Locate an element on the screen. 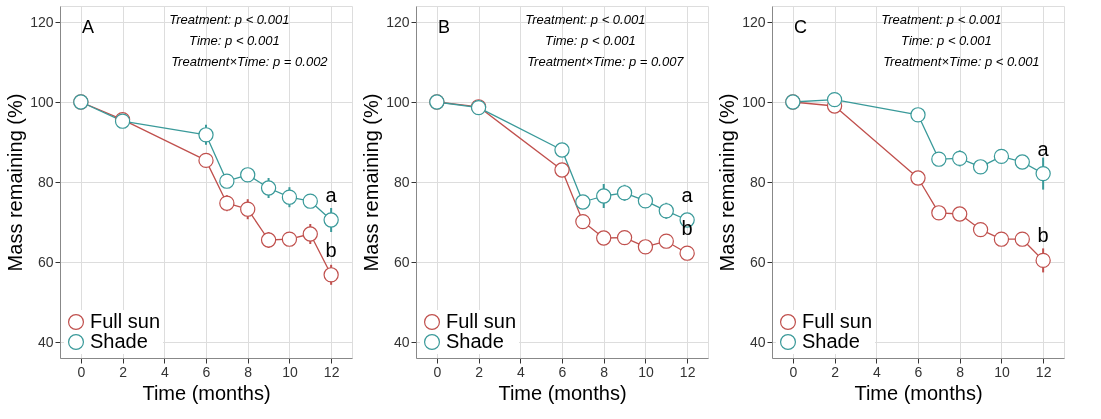 Image resolution: width=1101 pixels, height=419 pixels. annotation: B is located at coordinates (444, 27).